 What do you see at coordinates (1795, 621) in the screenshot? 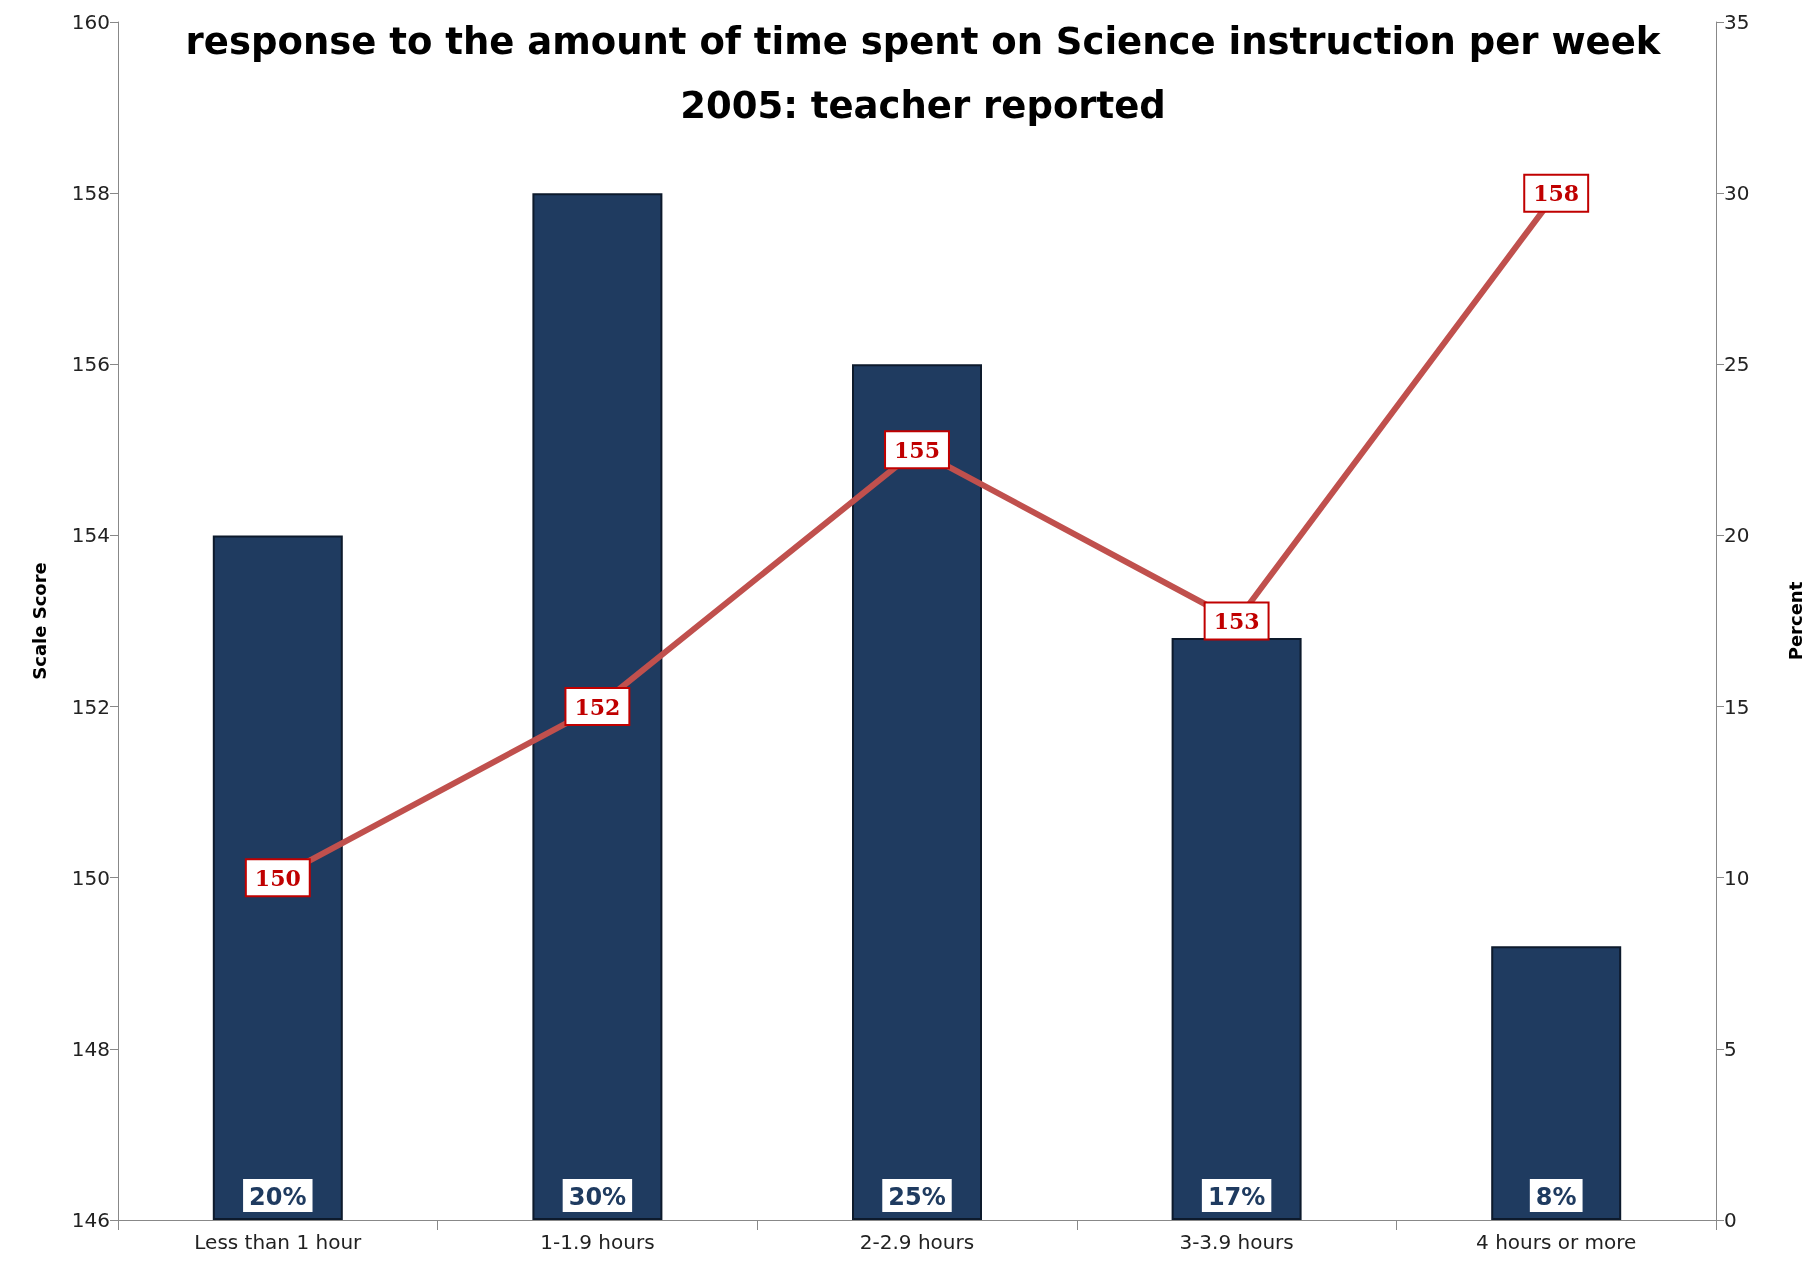
I see `y2-axis-title: Percent` at bounding box center [1795, 621].